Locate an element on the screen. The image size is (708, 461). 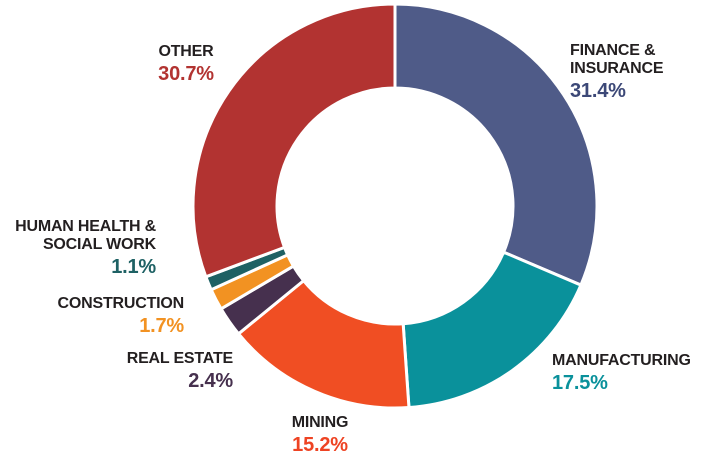
label-other-pct: 30.7% is located at coordinates (186, 74).